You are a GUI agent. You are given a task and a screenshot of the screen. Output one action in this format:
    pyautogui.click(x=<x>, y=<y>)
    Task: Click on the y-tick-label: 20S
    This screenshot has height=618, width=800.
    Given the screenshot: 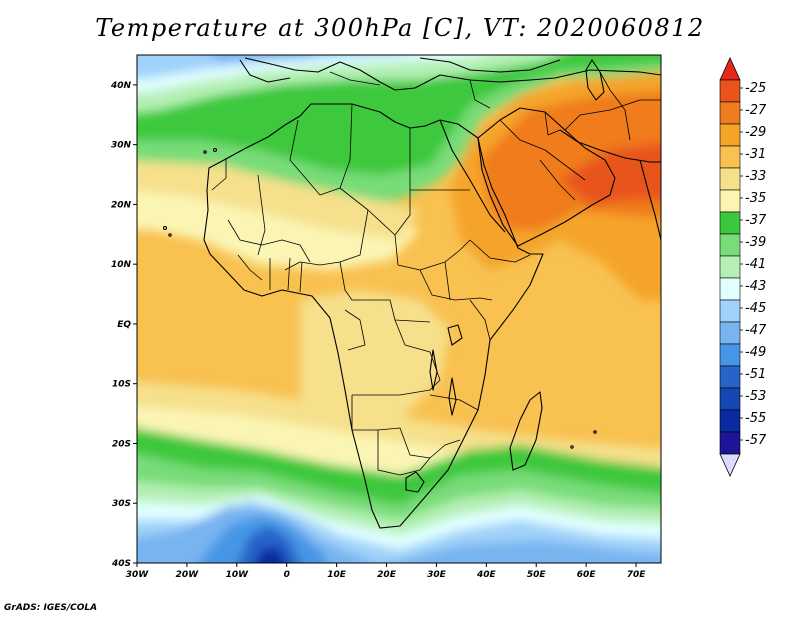 What is the action you would take?
    pyautogui.click(x=121, y=444)
    